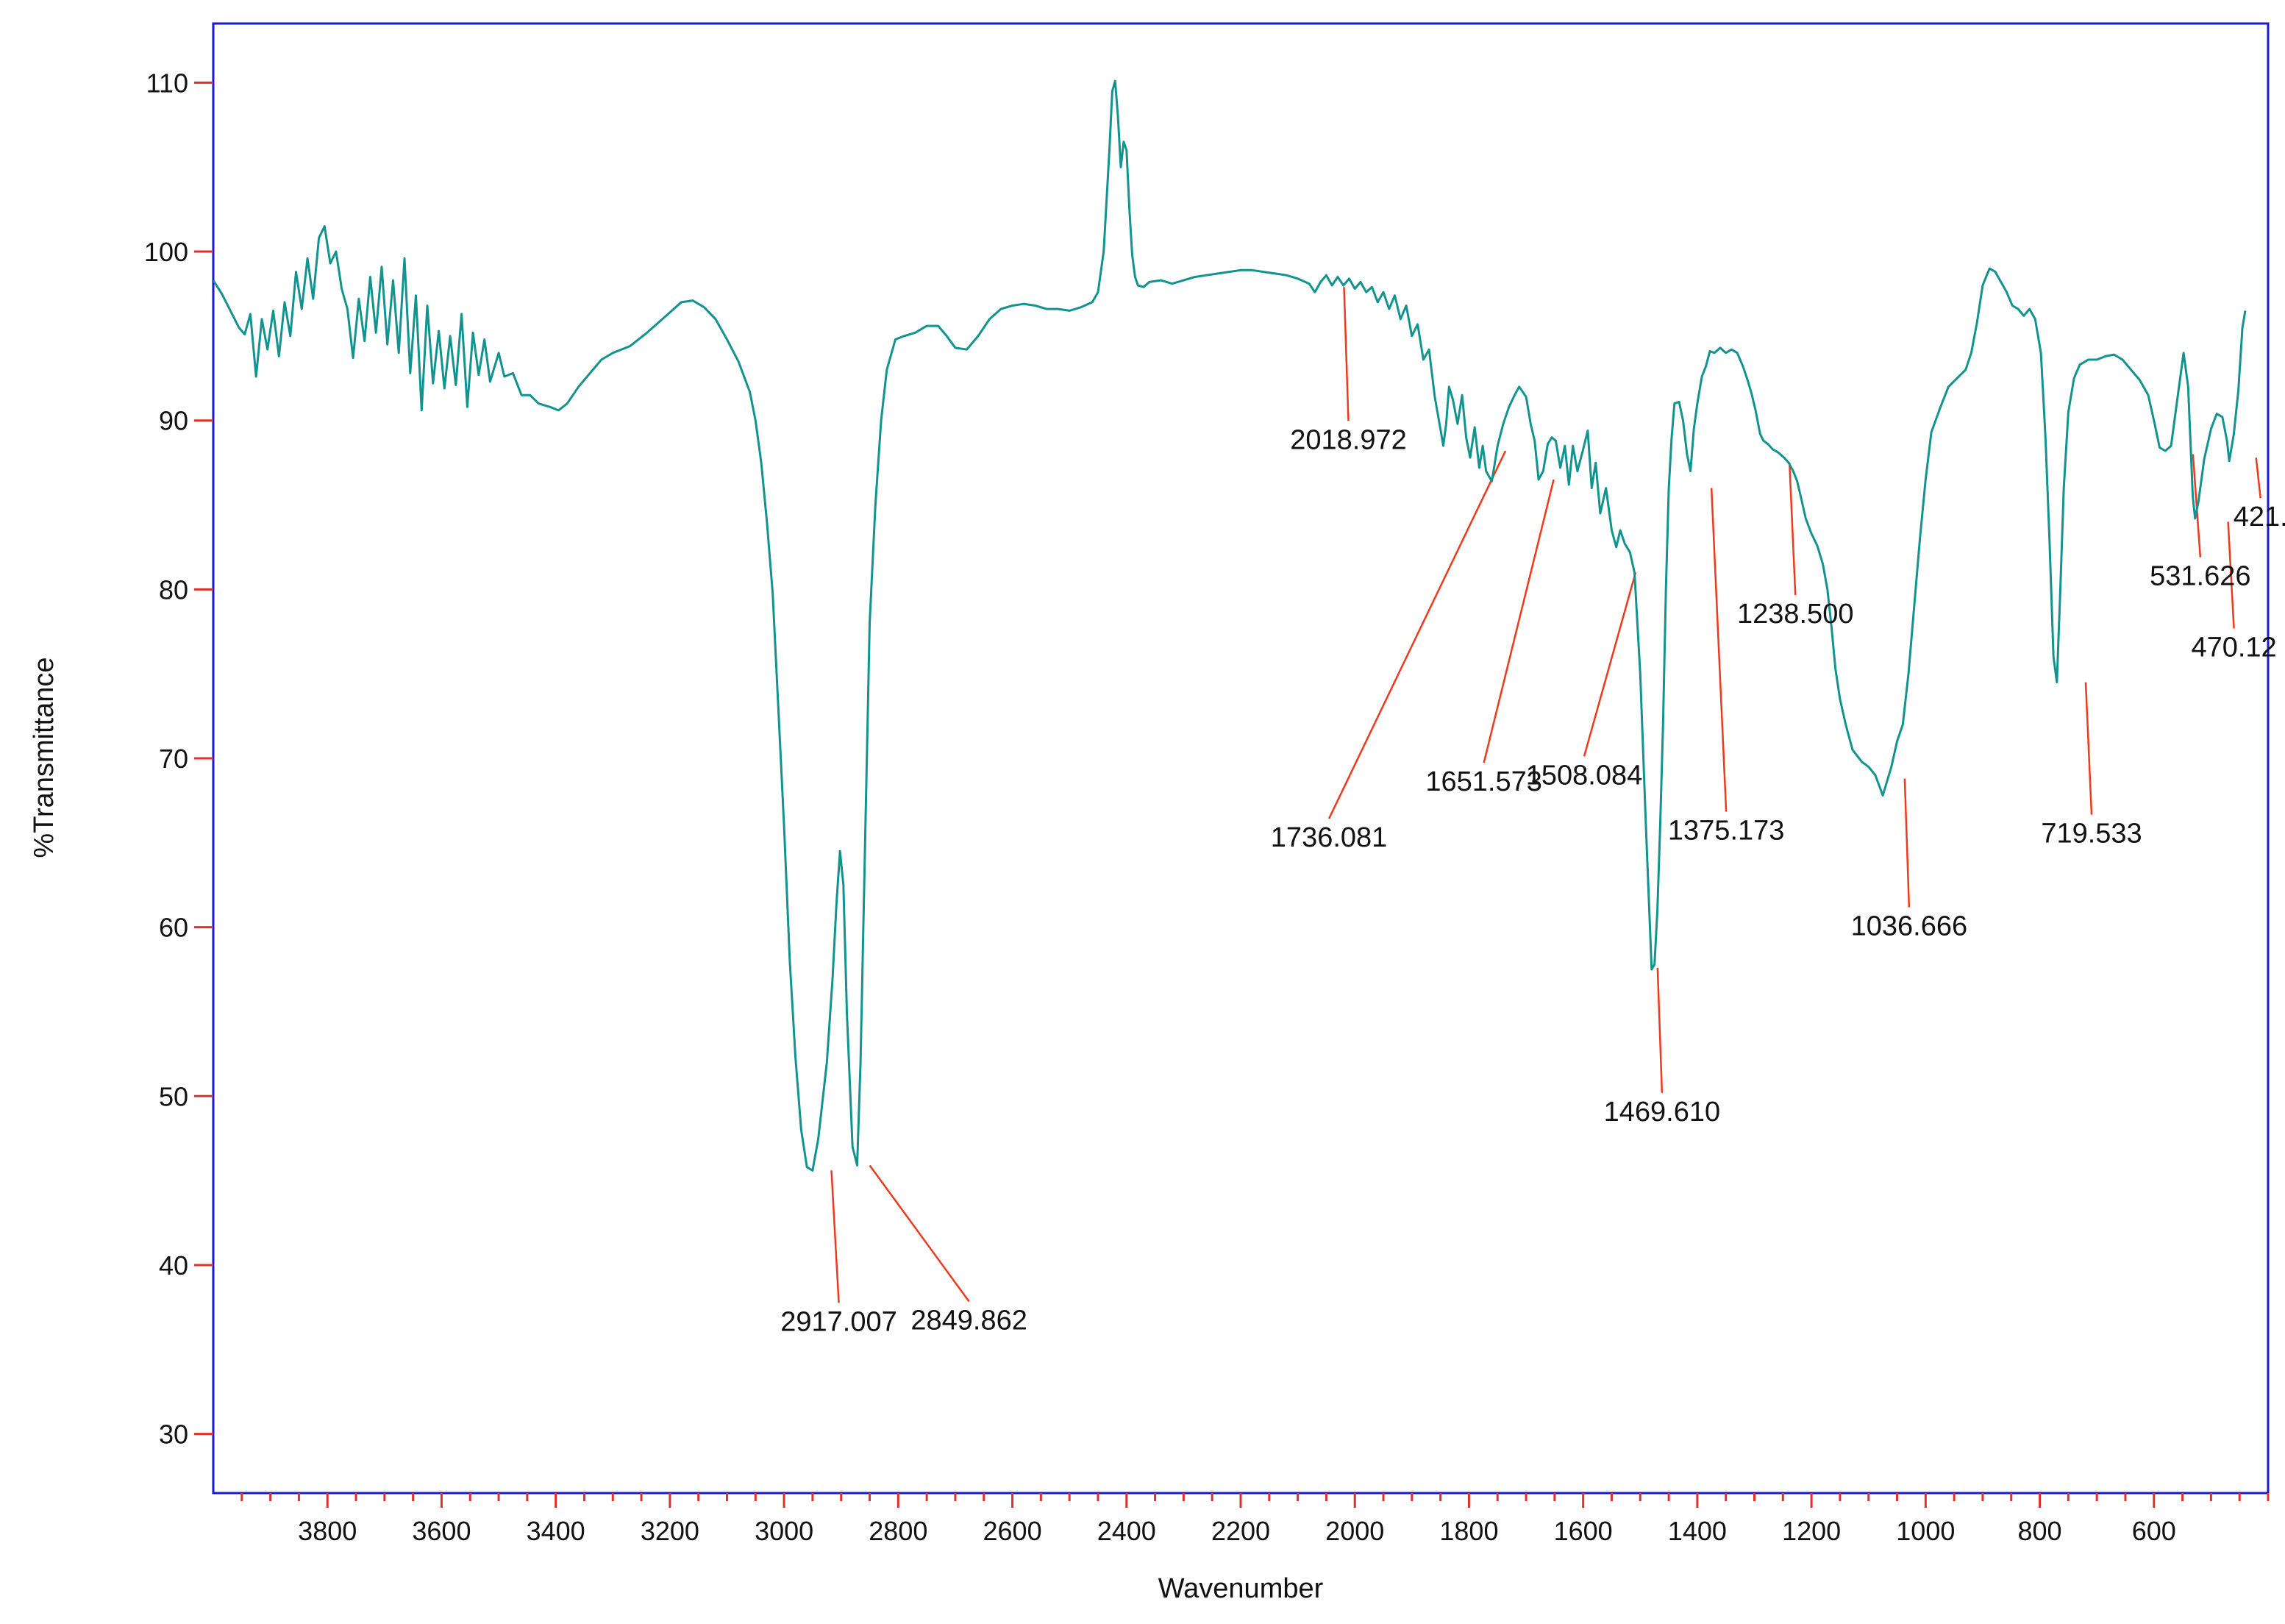 This screenshot has width=2285, height=1624. Describe the element at coordinates (2200, 576) in the screenshot. I see `peak-label: 531.626` at that location.